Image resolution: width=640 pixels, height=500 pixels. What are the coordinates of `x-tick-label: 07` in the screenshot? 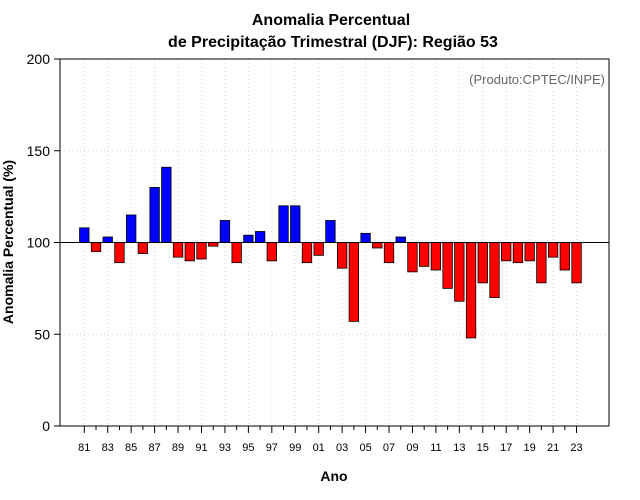 It's located at (389, 448).